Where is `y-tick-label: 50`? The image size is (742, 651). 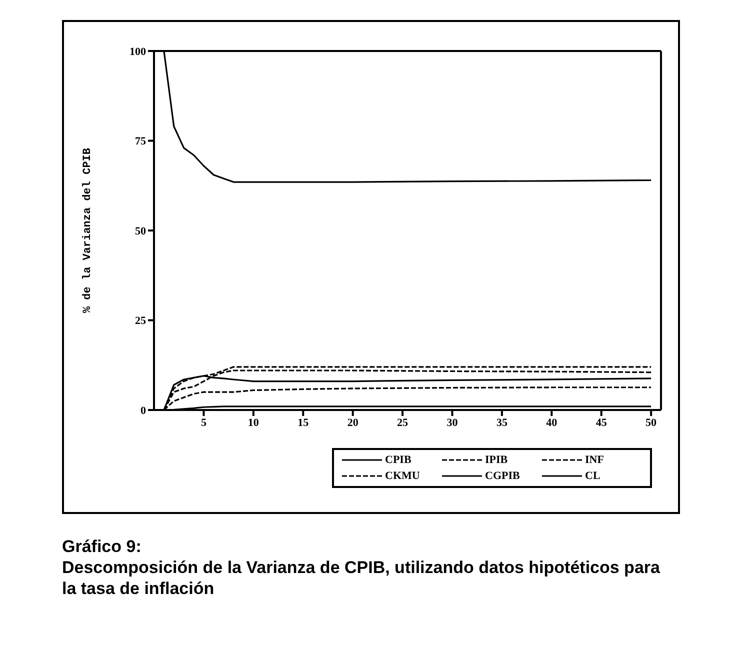 y-tick-label: 50 is located at coordinates (140, 231).